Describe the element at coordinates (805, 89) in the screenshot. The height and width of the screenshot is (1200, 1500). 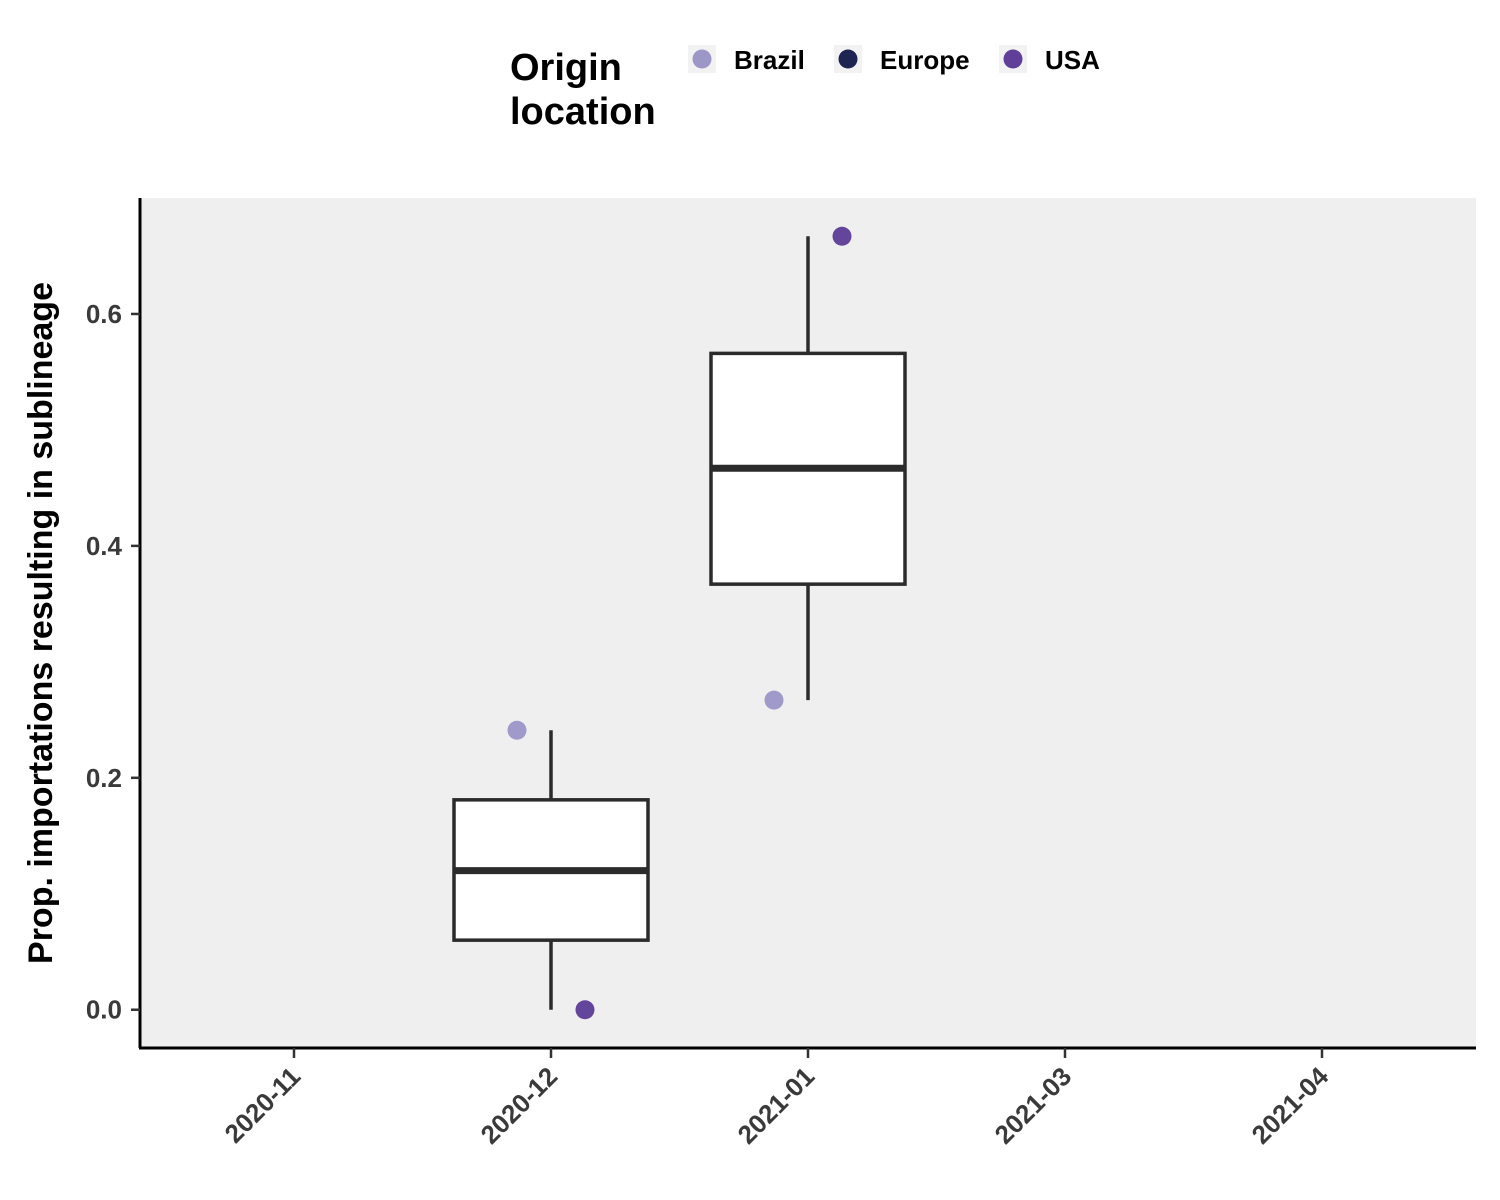
I see `legend: Origin location Brazil Europe USA` at that location.